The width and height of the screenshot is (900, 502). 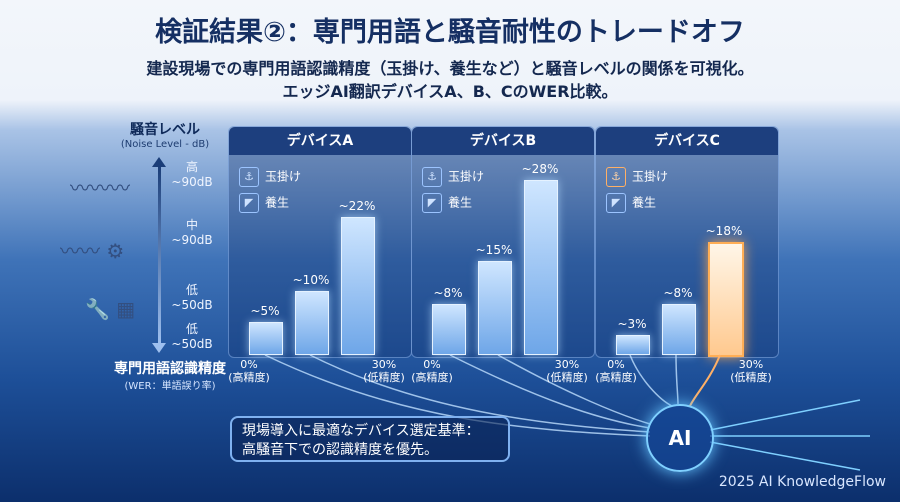 I want to click on noise-level-high: 高 ~90dB, so click(x=192, y=175).